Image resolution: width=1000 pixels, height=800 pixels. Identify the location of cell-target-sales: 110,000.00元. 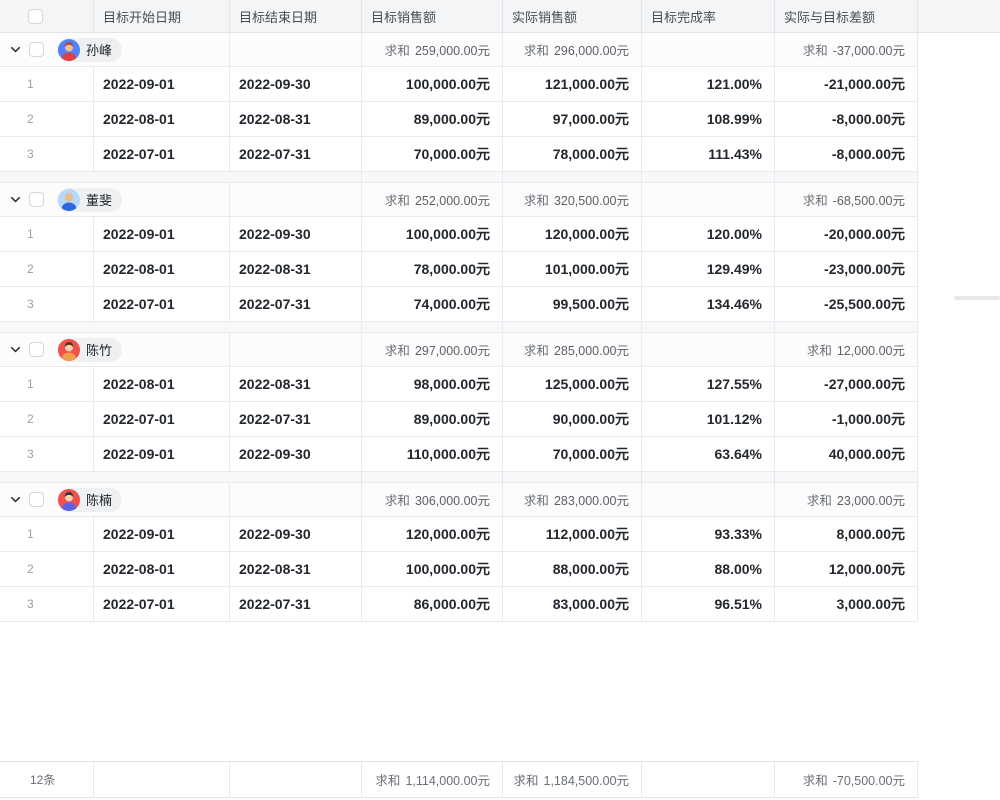
(432, 454).